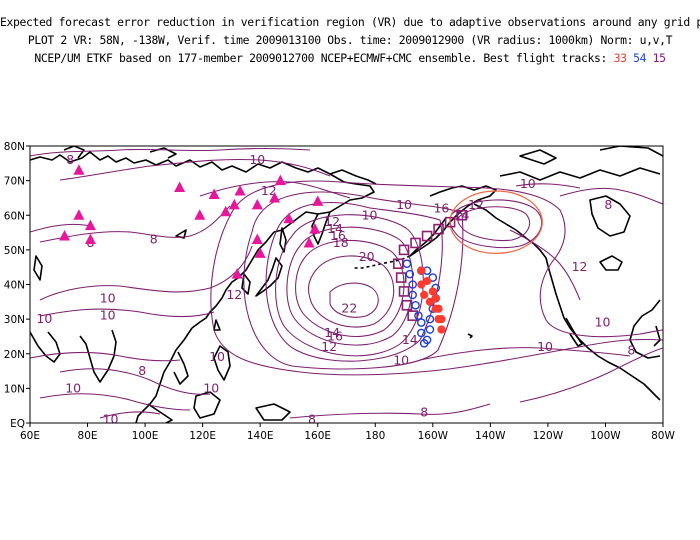  What do you see at coordinates (17, 424) in the screenshot?
I see `lat-tick-label: EQ` at bounding box center [17, 424].